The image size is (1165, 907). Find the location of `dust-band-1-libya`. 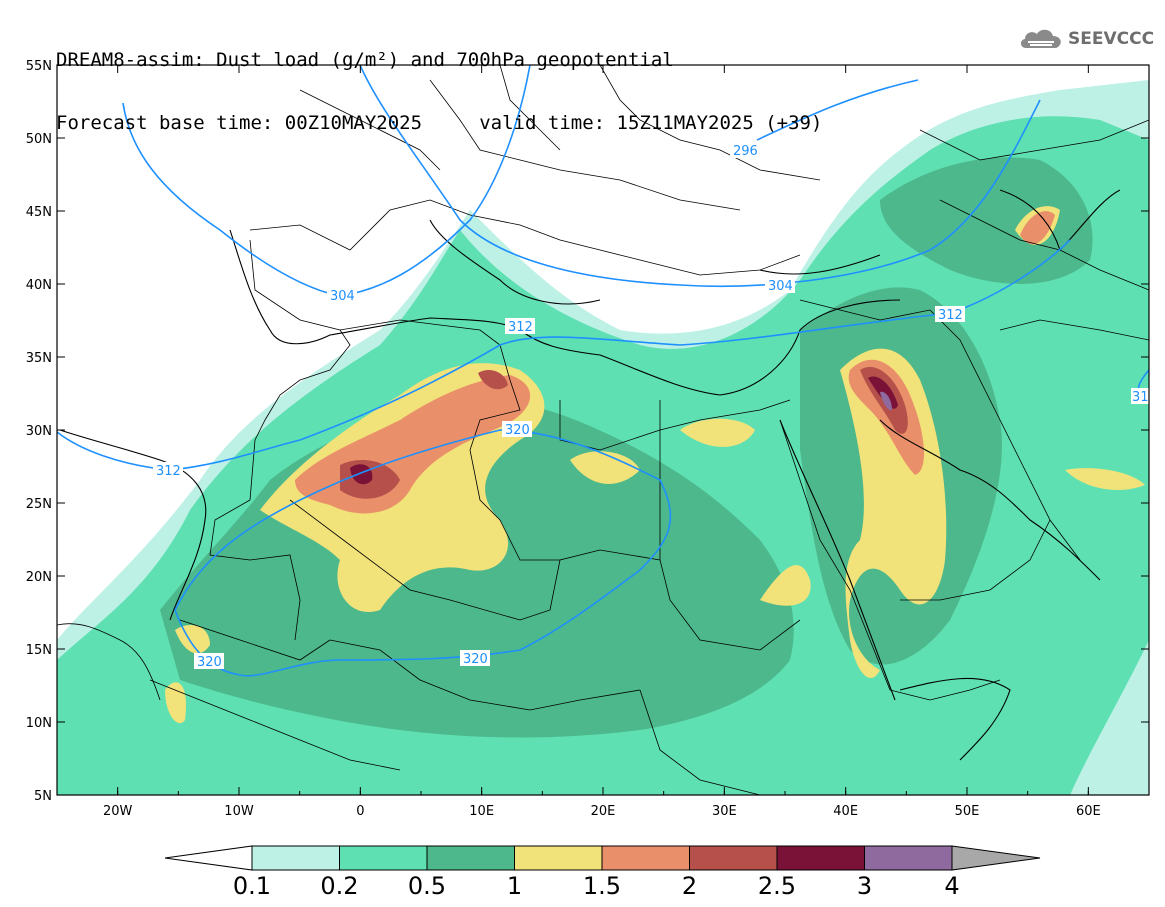

dust-band-1-libya is located at coordinates (605, 467).